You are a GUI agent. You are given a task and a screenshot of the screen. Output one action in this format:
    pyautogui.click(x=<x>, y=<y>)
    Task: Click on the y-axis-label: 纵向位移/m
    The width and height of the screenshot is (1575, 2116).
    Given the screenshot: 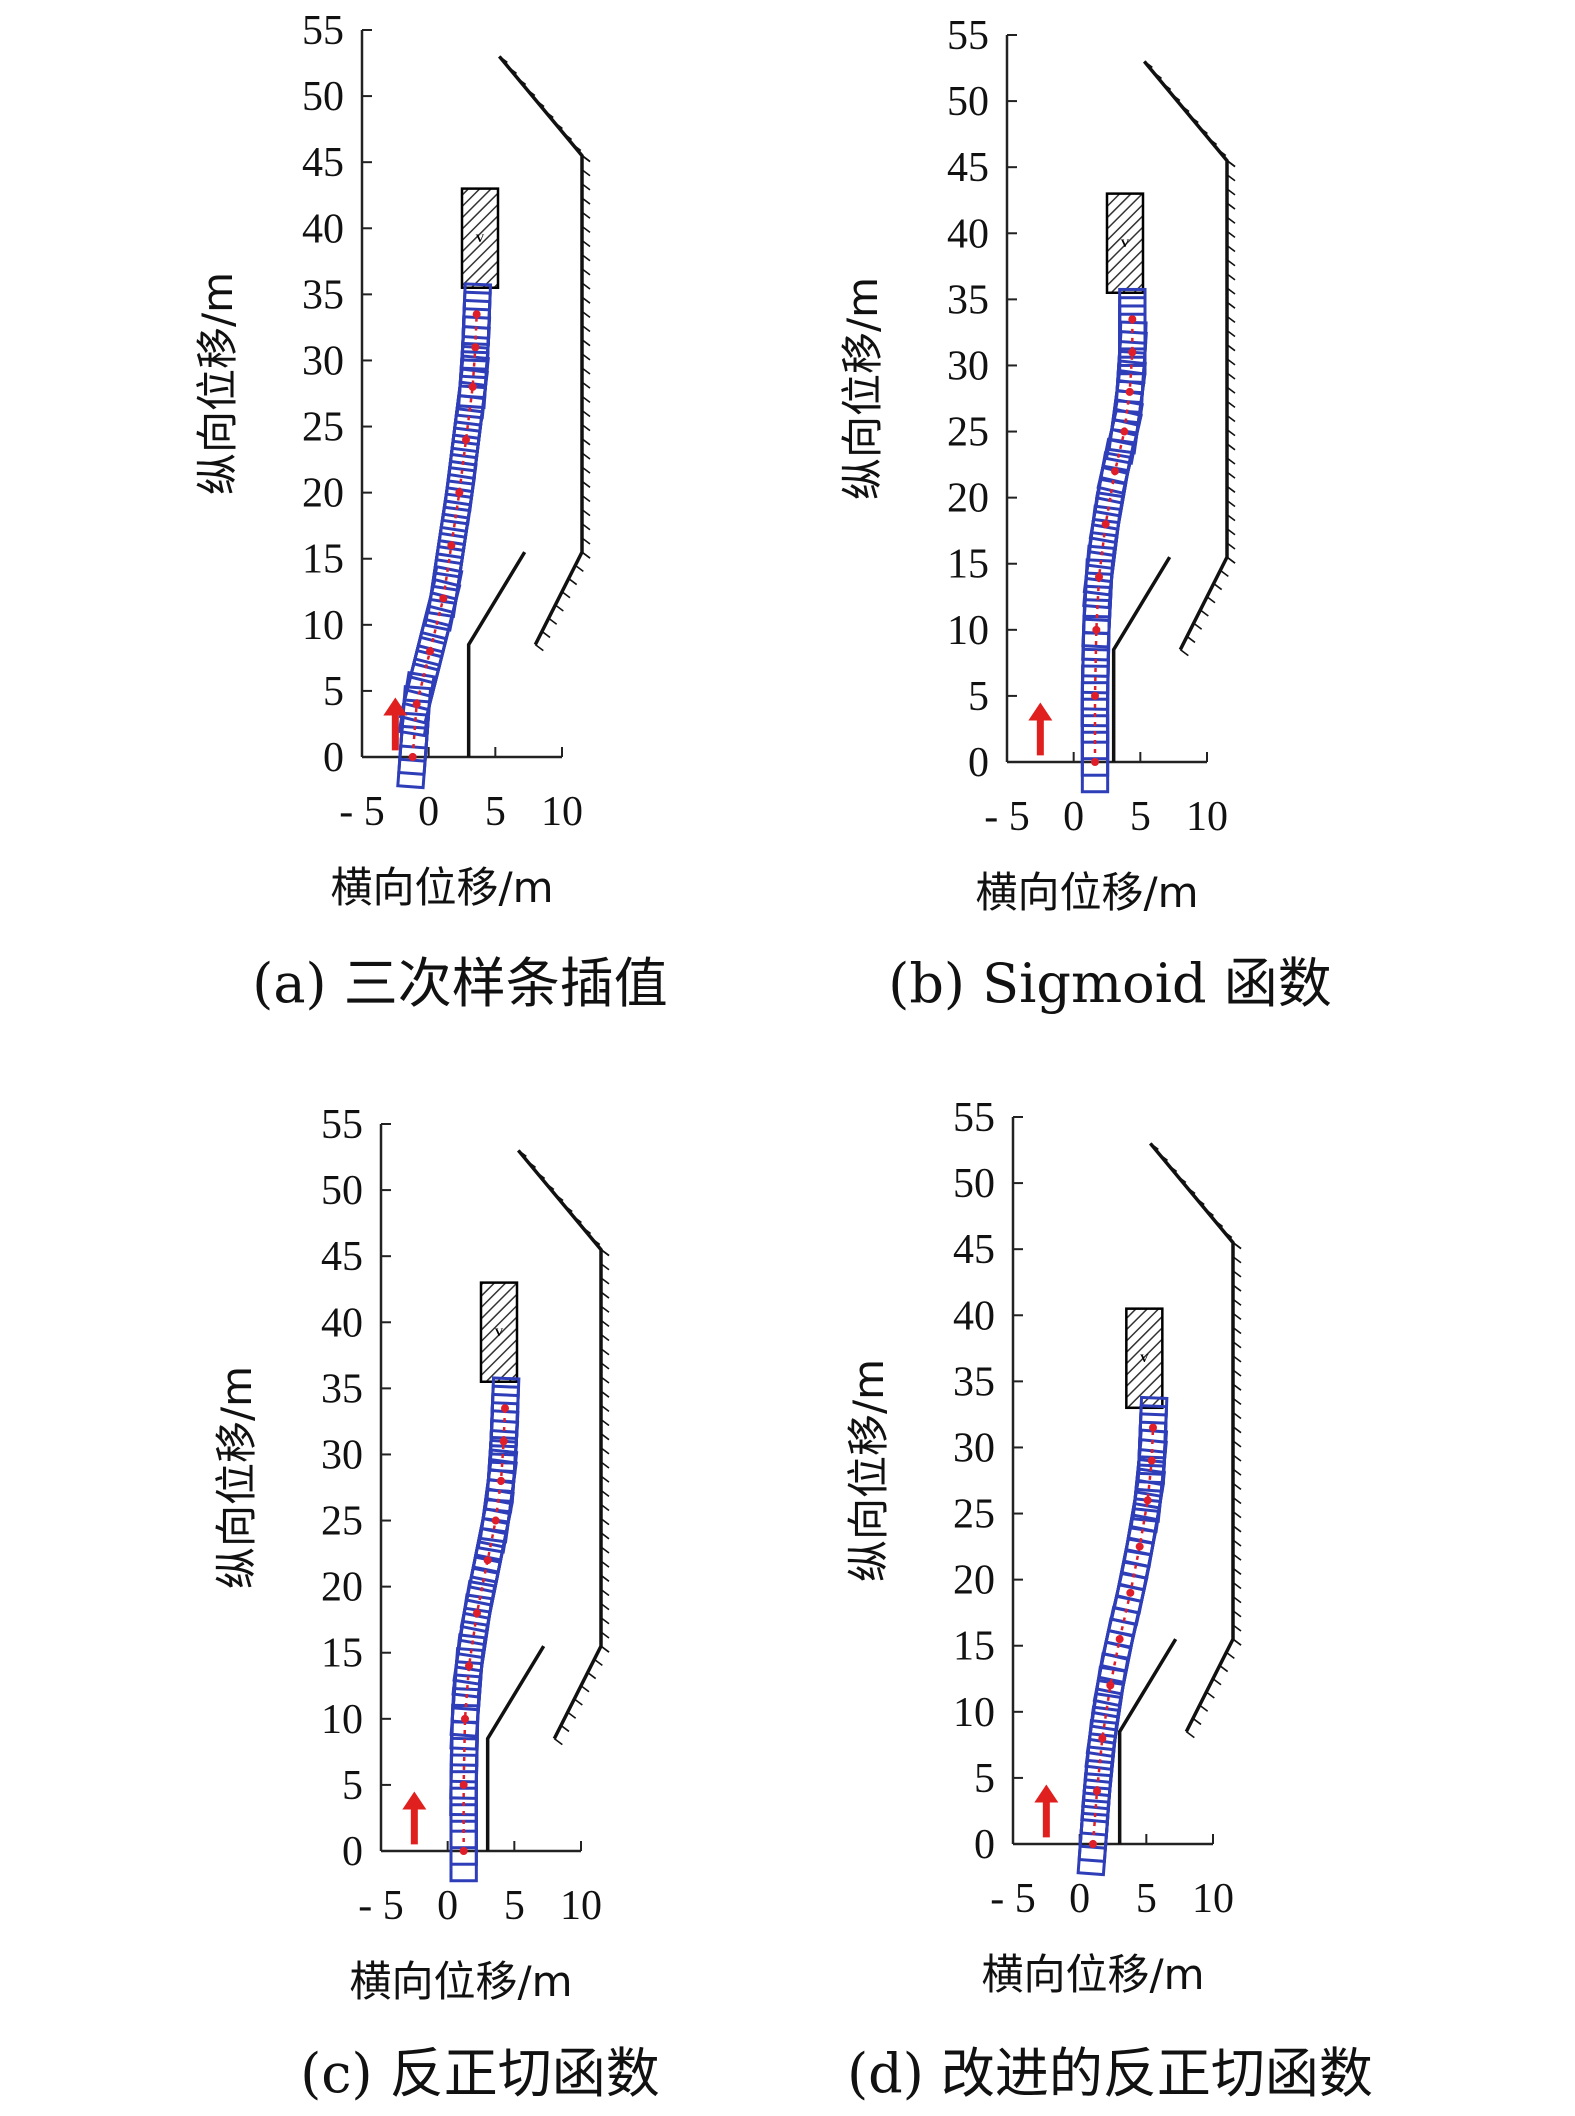 What is the action you would take?
    pyautogui.click(x=236, y=1477)
    